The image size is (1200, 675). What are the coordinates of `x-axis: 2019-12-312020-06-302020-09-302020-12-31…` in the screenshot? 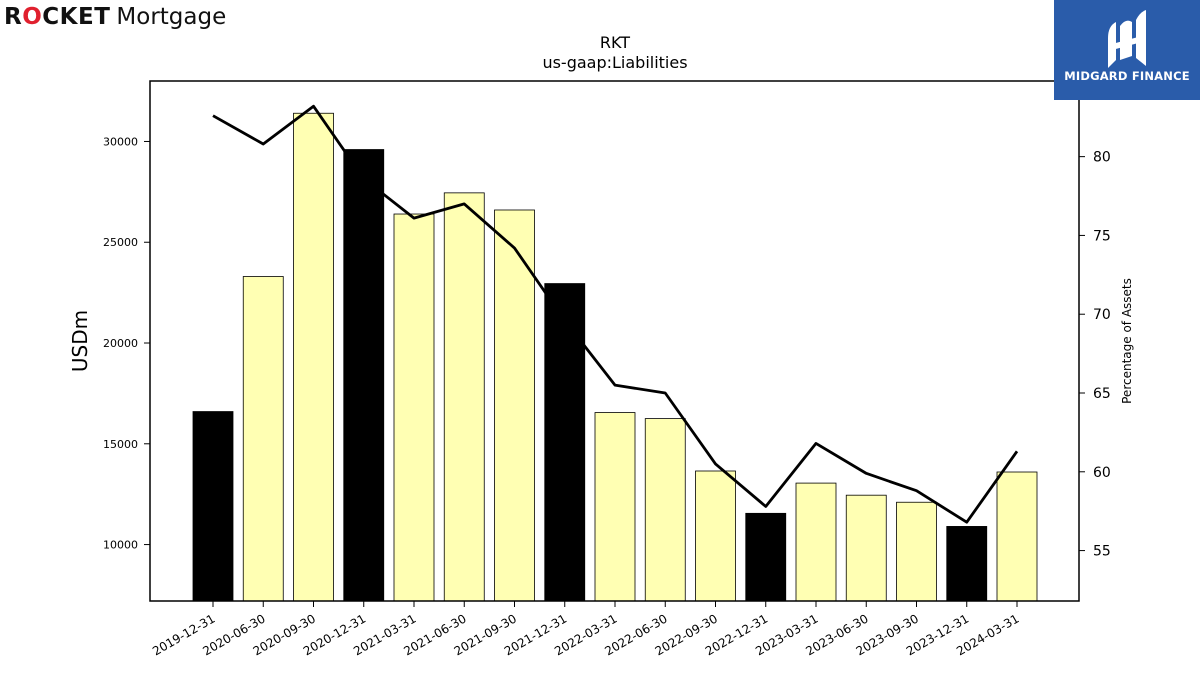 It's located at (586, 629).